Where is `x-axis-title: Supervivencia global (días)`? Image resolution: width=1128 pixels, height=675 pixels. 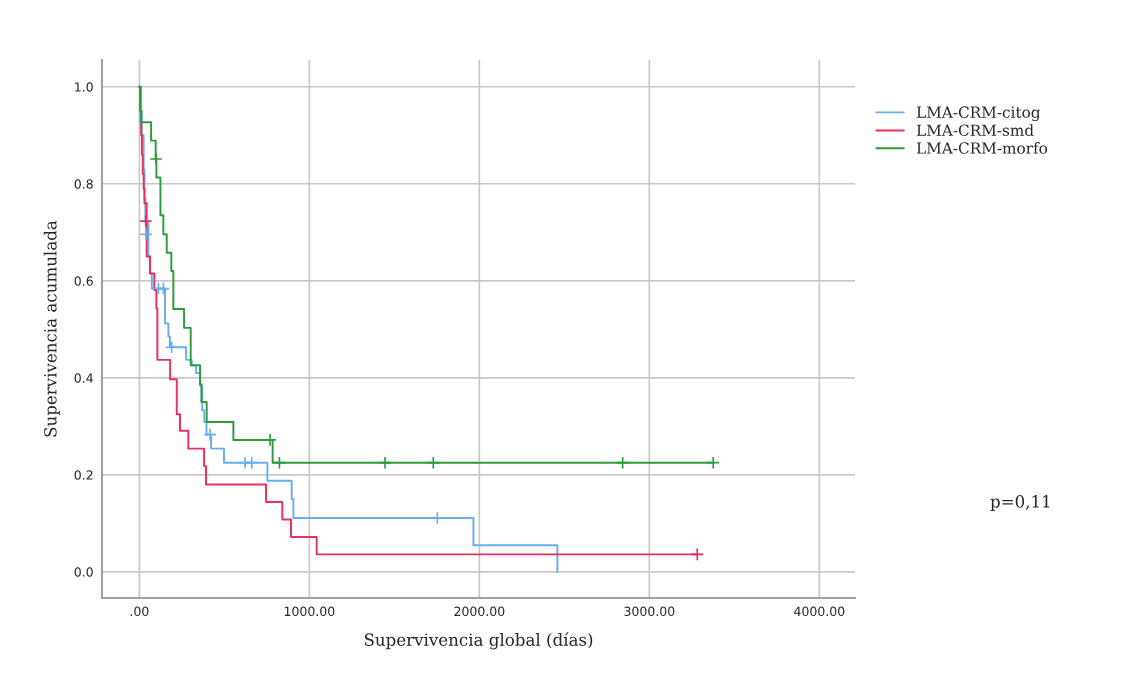
x-axis-title: Supervivencia global (días) is located at coordinates (478, 641).